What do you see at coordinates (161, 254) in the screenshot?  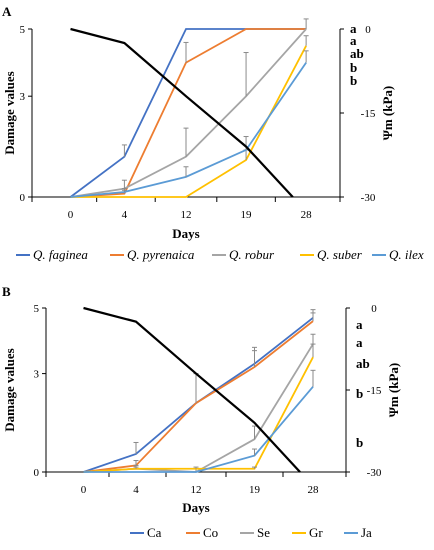 I see `legend-label: Q. pyrenaica` at bounding box center [161, 254].